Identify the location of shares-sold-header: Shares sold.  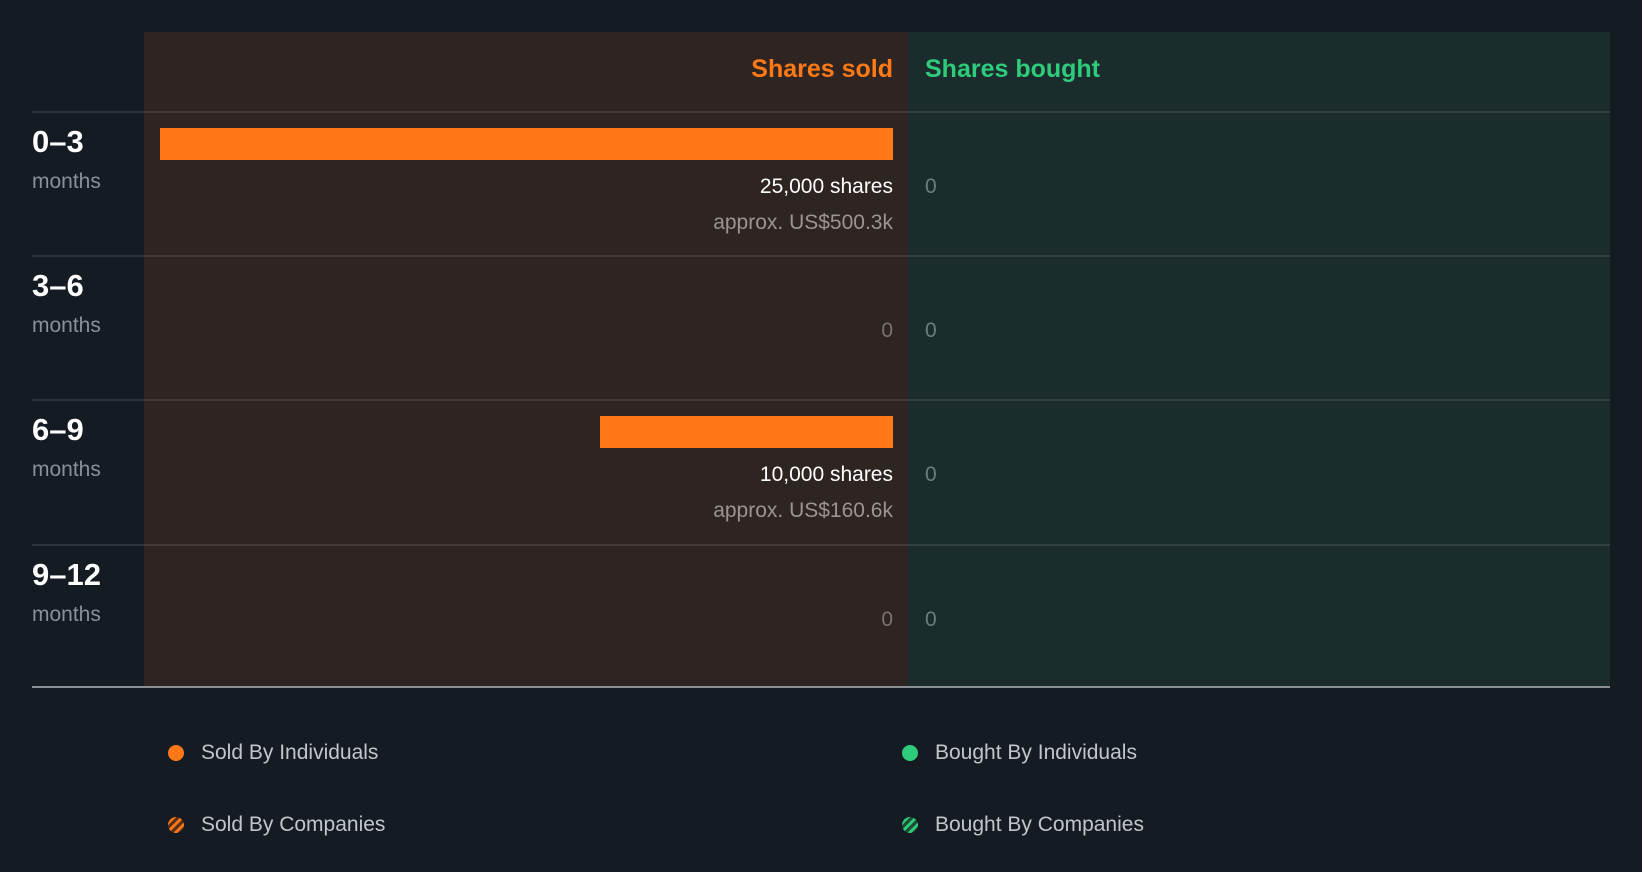
(822, 69).